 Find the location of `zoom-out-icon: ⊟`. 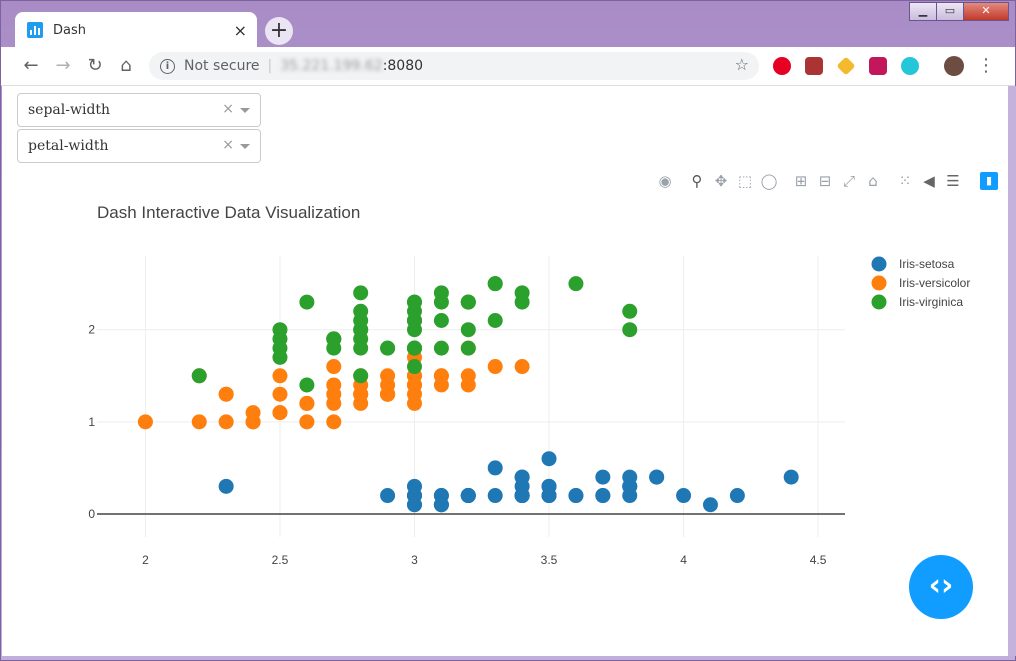

zoom-out-icon: ⊟ is located at coordinates (825, 181).